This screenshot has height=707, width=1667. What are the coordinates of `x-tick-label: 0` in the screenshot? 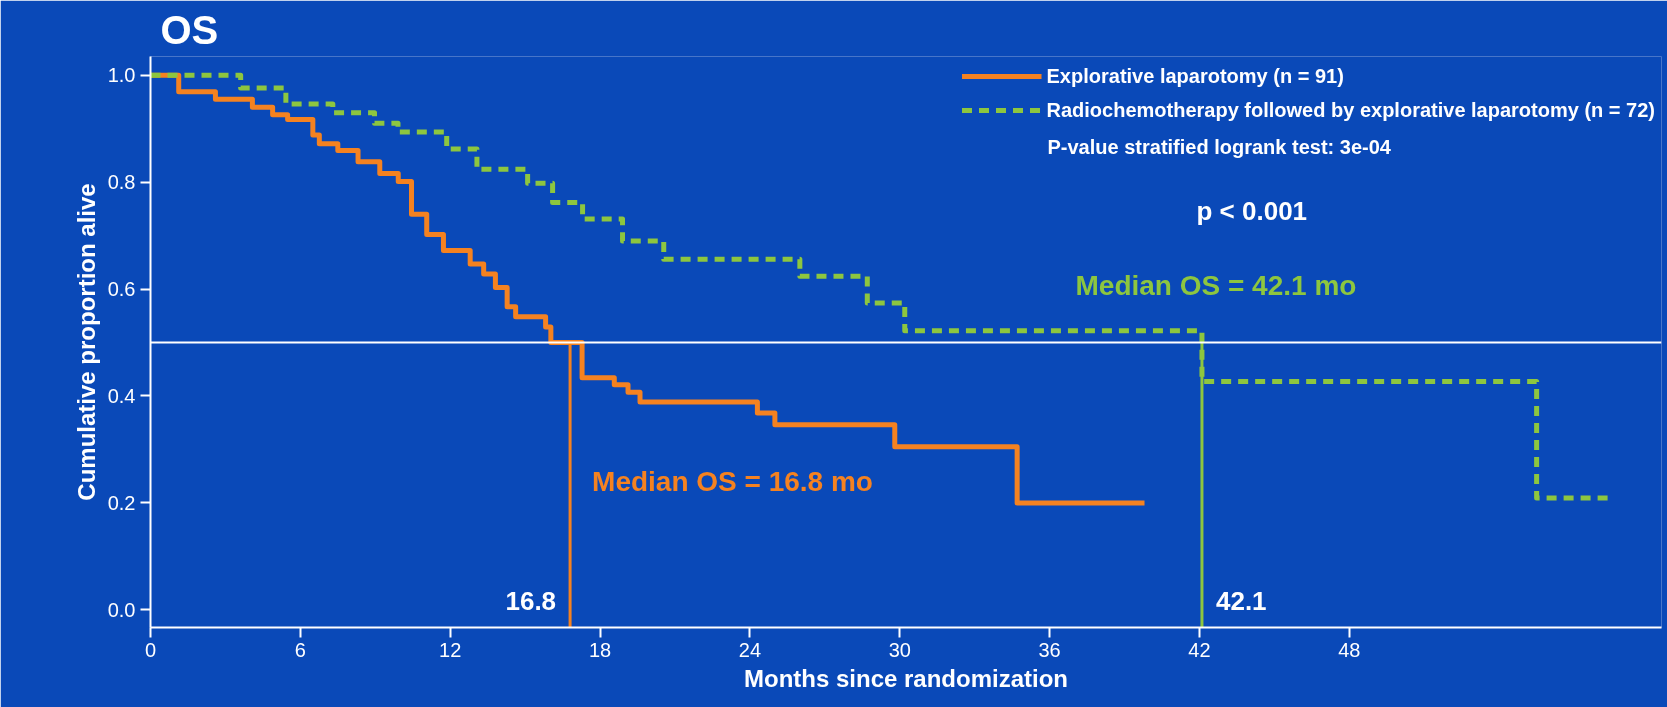 It's located at (150, 649).